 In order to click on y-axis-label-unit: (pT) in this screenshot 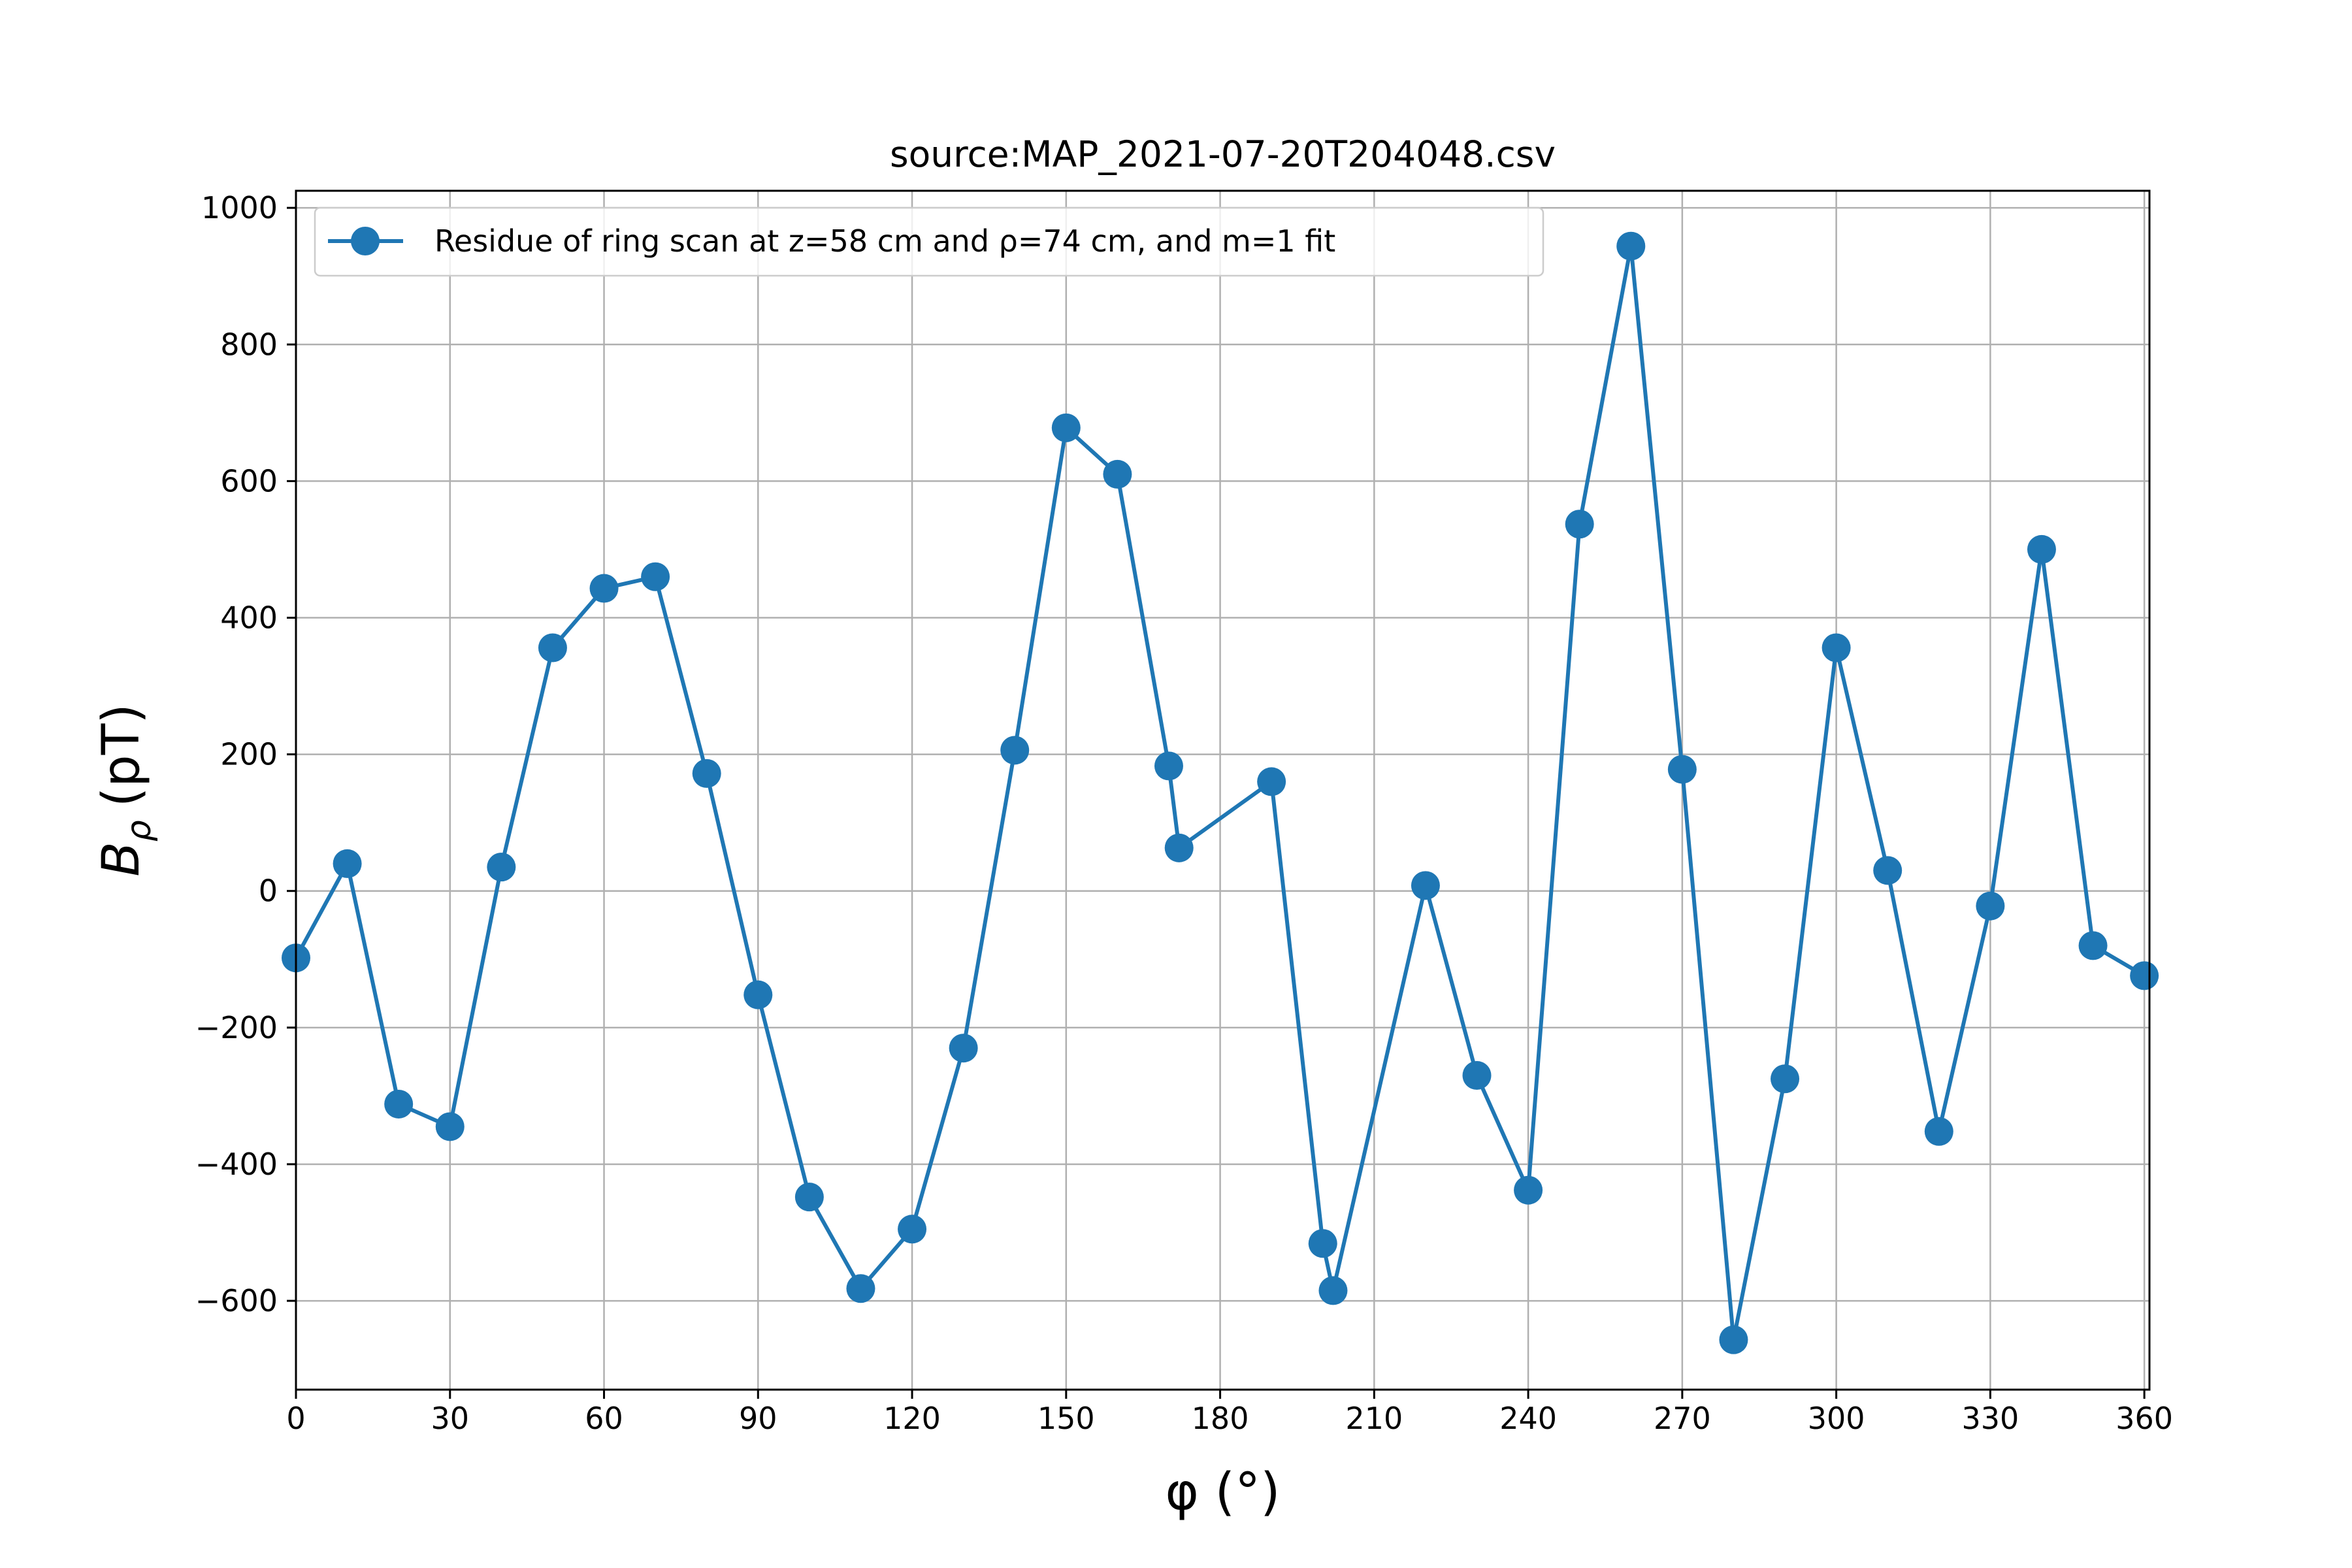, I will do `click(121, 755)`.